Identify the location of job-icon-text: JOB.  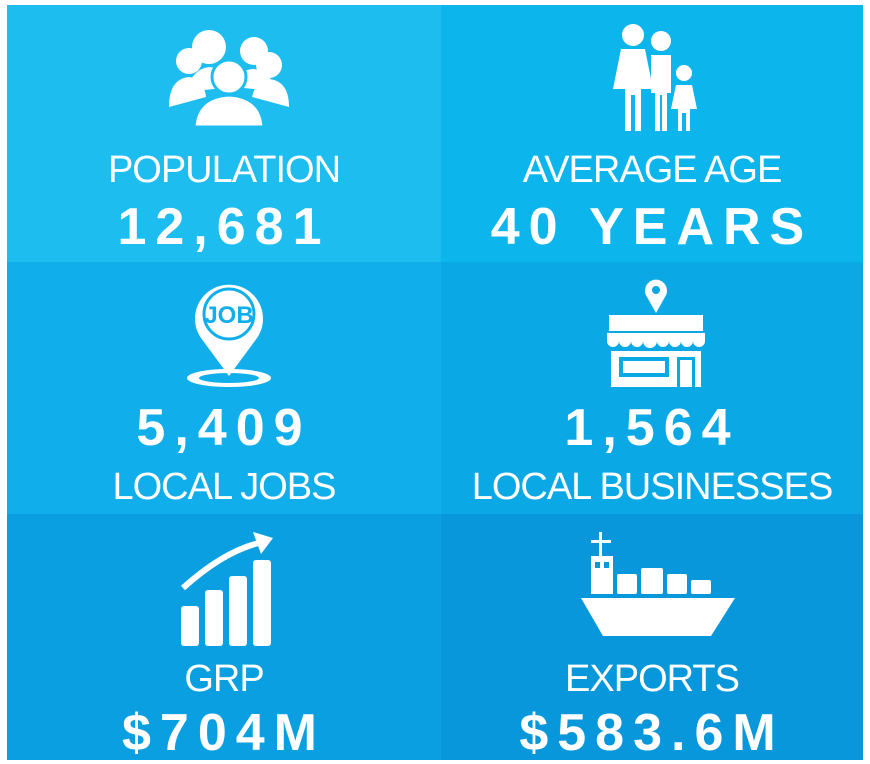
(228, 315).